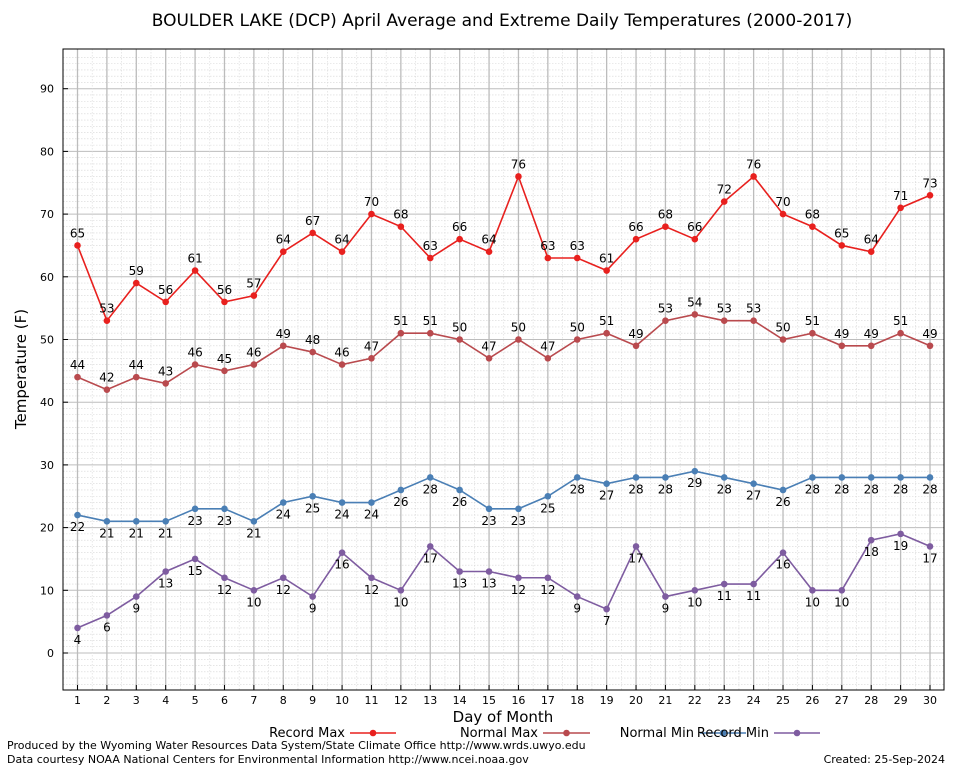  I want to click on record-max-data-label: 57, so click(253, 284).